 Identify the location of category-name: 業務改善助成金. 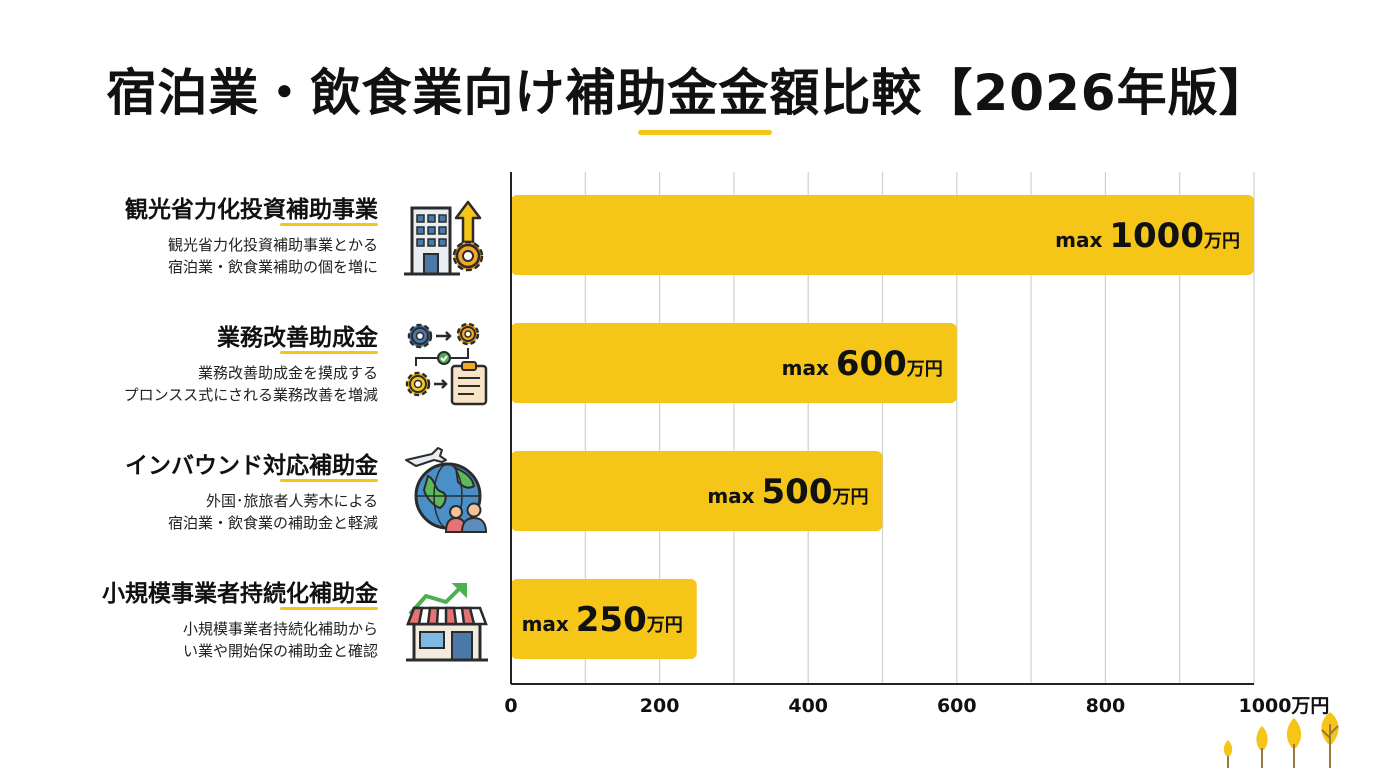
(297, 338).